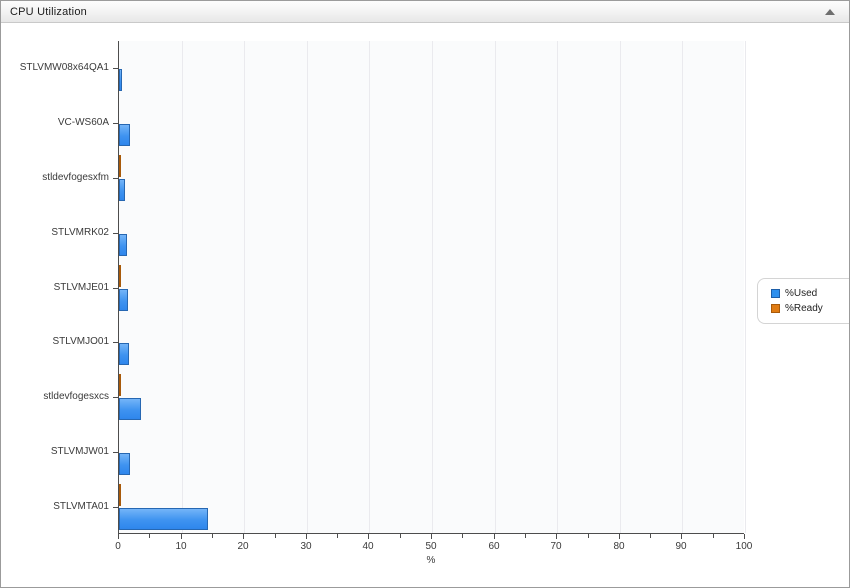 This screenshot has width=850, height=588. What do you see at coordinates (431, 546) in the screenshot?
I see `x-tick-label: 50` at bounding box center [431, 546].